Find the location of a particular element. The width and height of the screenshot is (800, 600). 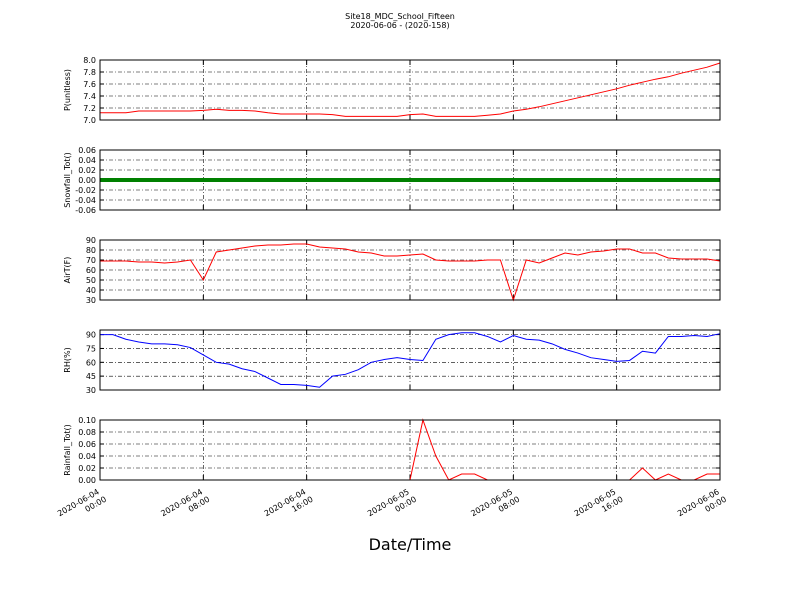

y-tick-label: 80 is located at coordinates (91, 250).